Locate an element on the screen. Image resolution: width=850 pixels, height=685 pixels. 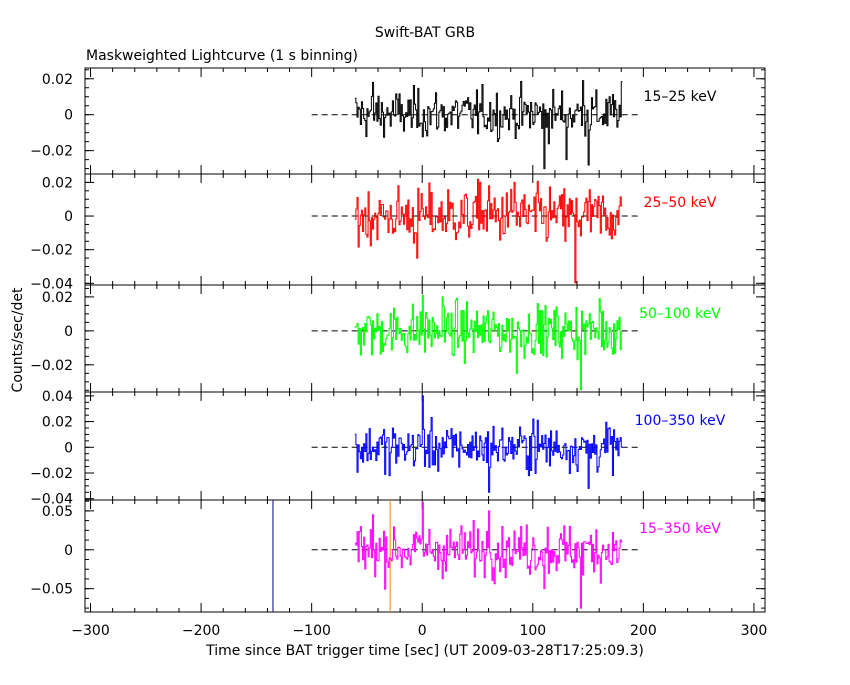
y-axis-label: Counts/sec/det is located at coordinates (18, 339).